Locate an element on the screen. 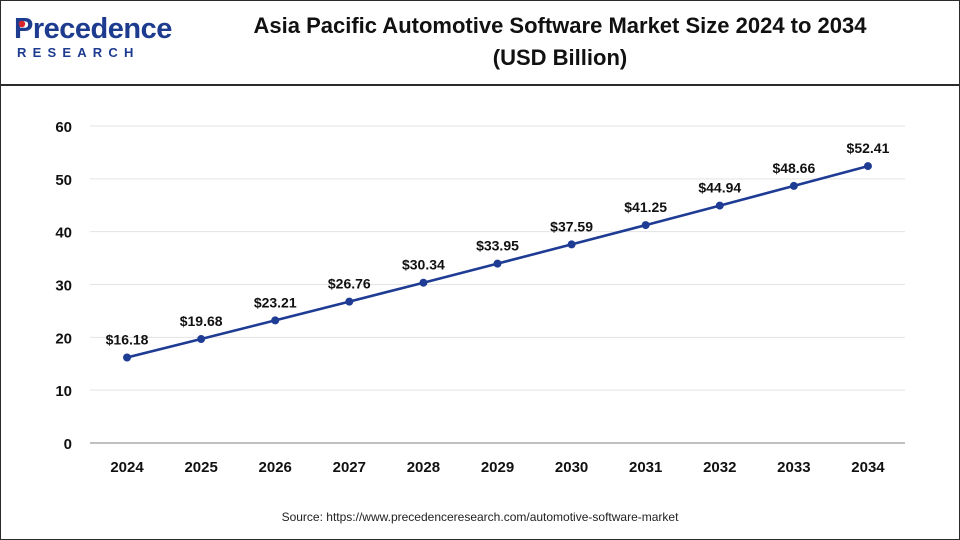 The width and height of the screenshot is (960, 540). y-tick-label: 40 is located at coordinates (63, 233).